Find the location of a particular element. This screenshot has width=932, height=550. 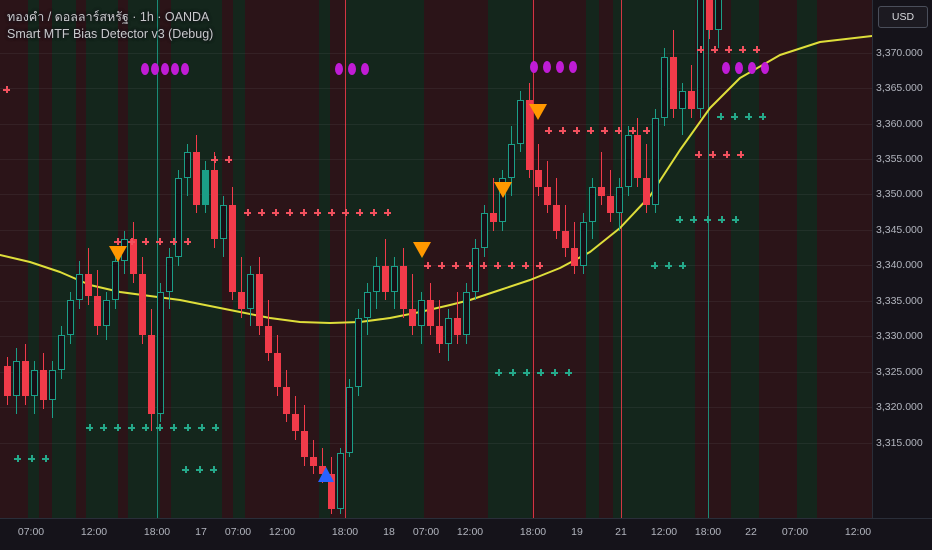

price-tick-label: 3,335.000 is located at coordinates (899, 301).